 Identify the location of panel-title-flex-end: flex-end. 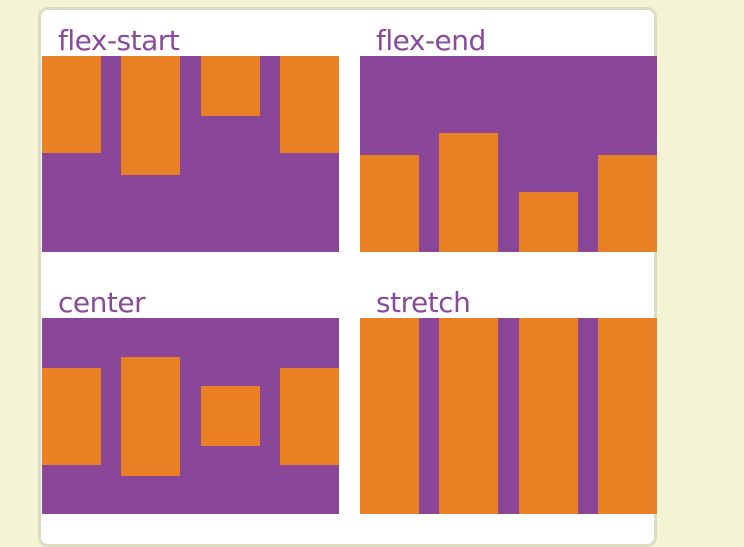
(431, 40).